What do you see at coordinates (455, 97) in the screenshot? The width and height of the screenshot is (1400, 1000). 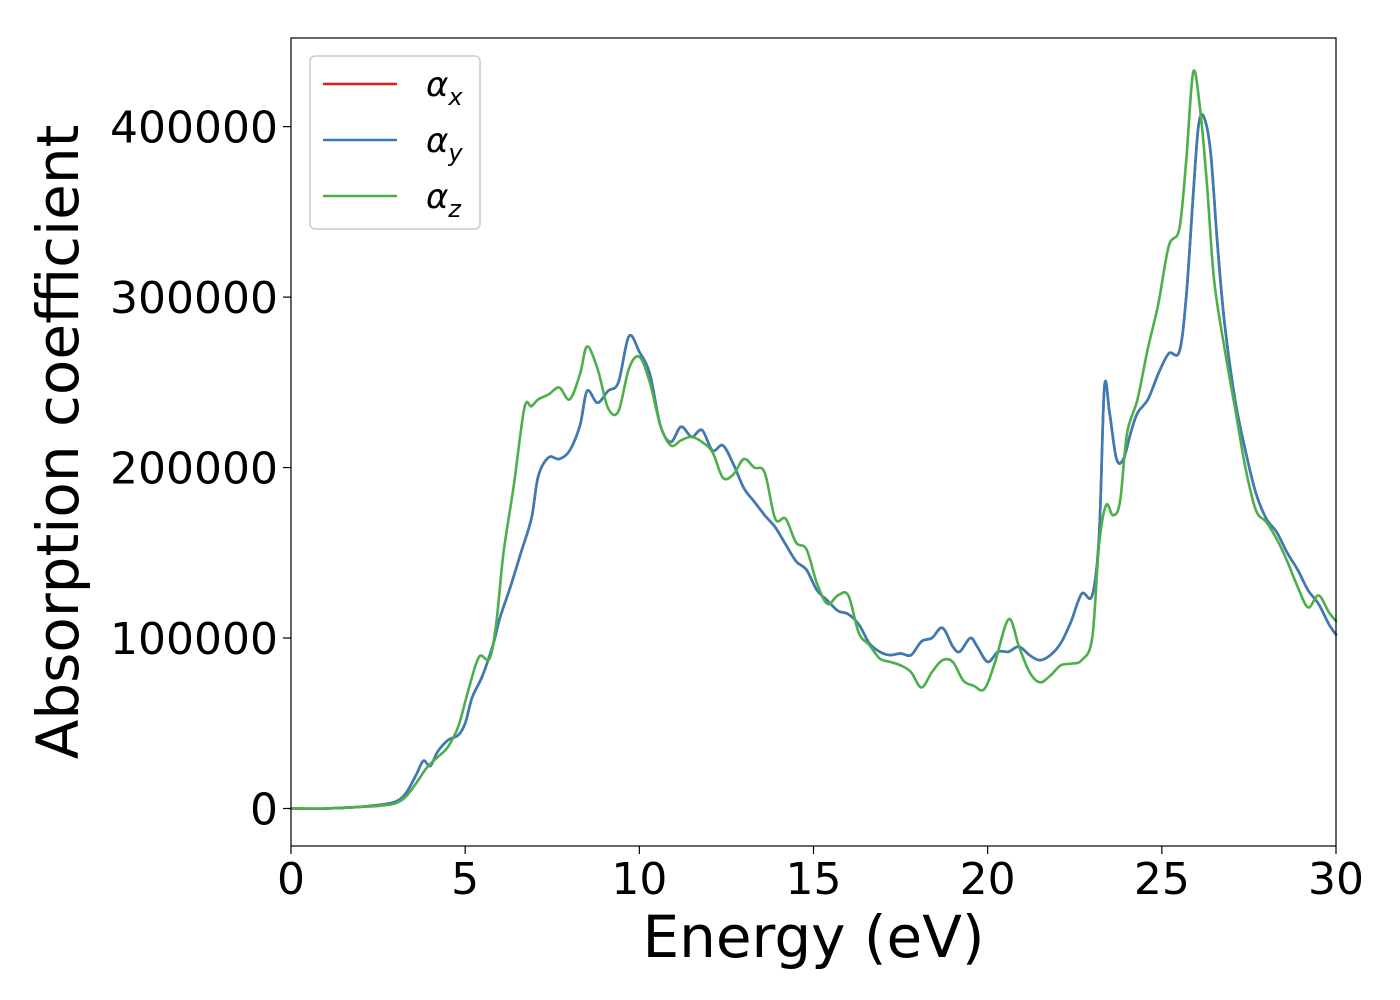 I see `legend-label-subscript: x` at bounding box center [455, 97].